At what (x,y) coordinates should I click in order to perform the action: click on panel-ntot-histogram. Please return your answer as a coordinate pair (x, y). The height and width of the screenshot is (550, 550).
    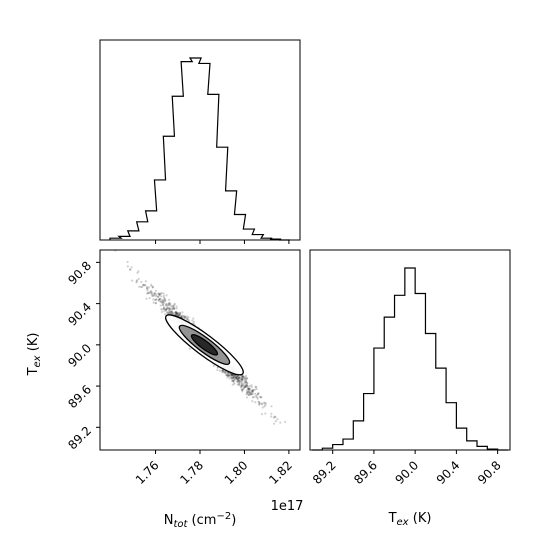
    Looking at the image, I should click on (200, 141).